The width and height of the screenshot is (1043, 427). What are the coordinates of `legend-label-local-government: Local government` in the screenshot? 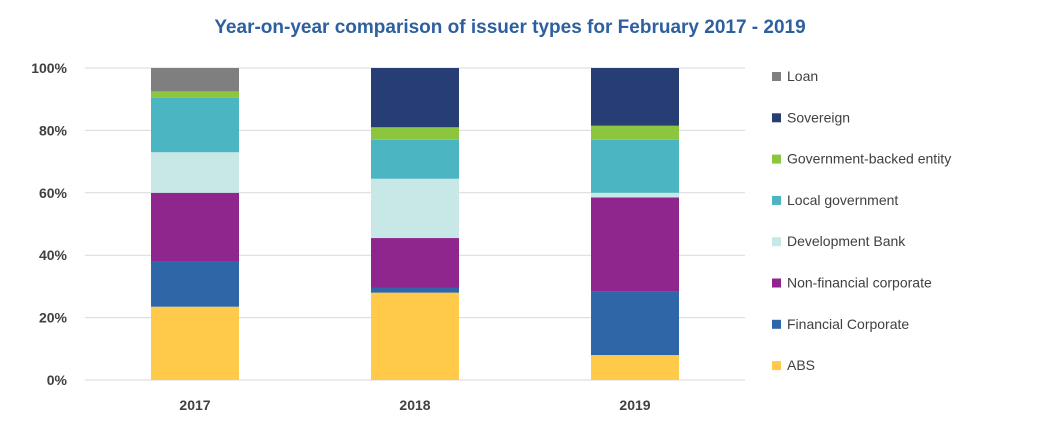 It's located at (842, 200).